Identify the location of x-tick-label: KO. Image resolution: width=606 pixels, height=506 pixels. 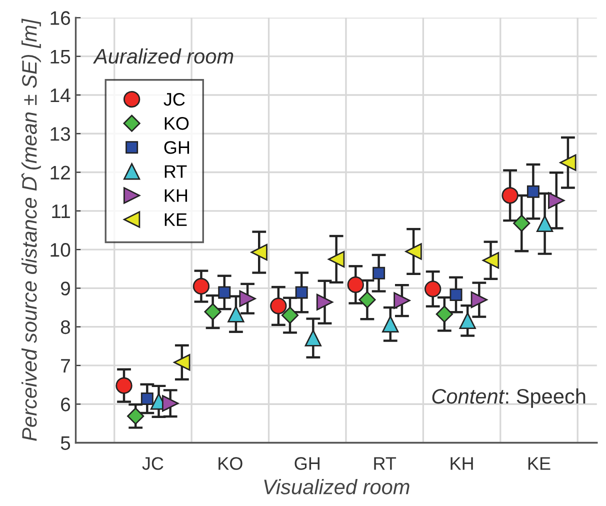
(230, 463).